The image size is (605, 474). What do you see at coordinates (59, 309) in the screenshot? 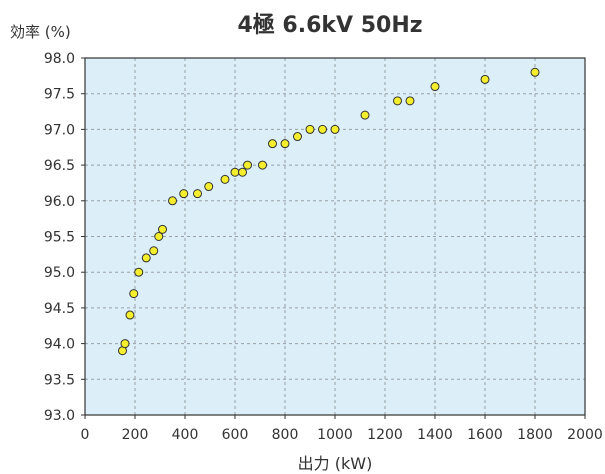
I see `y-tick-label: 94.5` at bounding box center [59, 309].